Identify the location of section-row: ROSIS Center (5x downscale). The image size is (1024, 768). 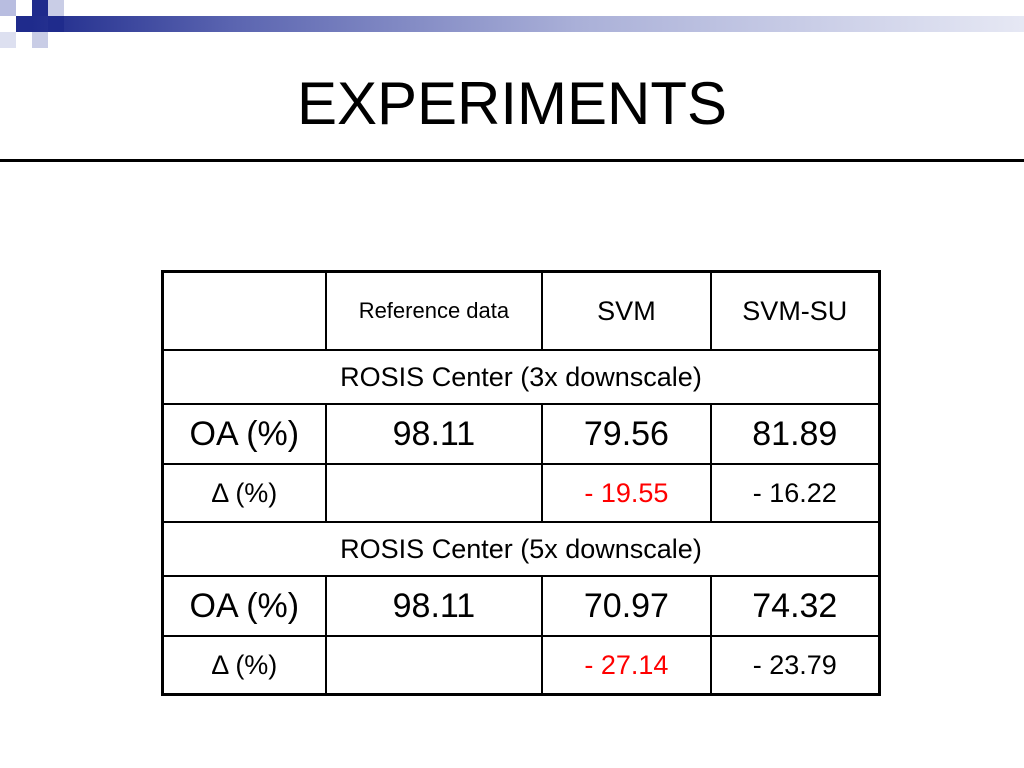
(521, 549).